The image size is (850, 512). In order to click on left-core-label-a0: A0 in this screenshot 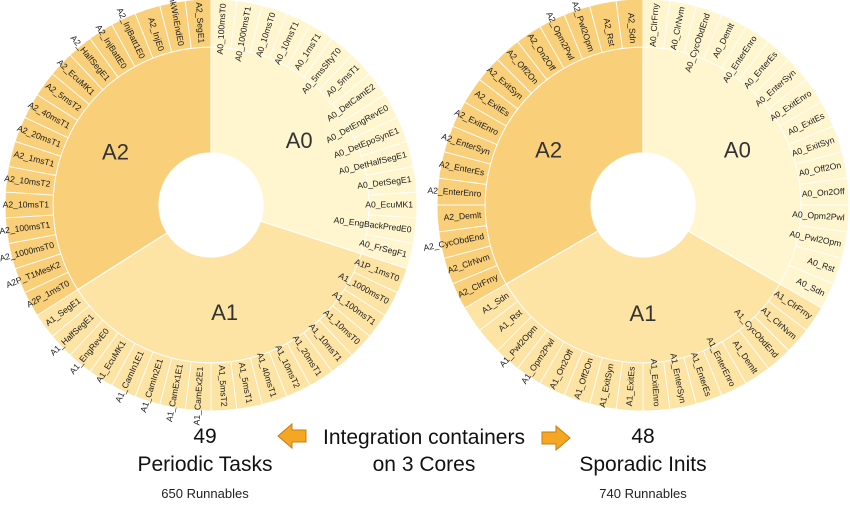, I will do `click(299, 140)`.